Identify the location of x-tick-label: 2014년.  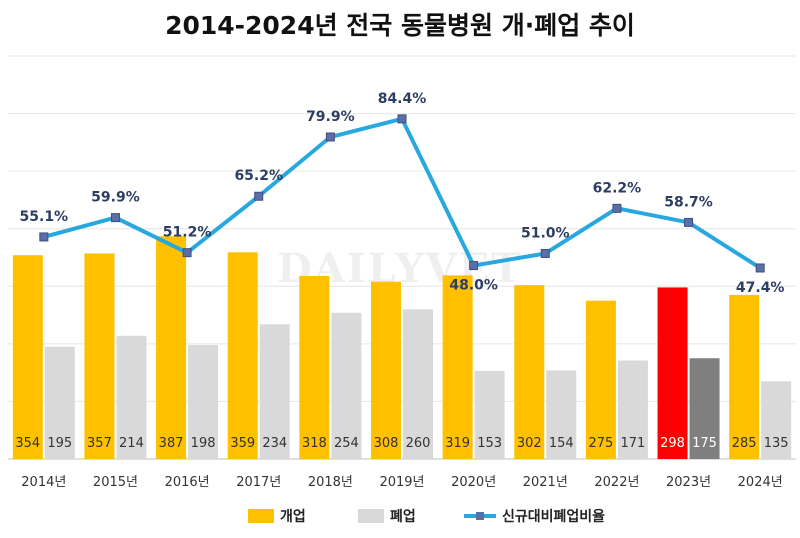
(43, 482).